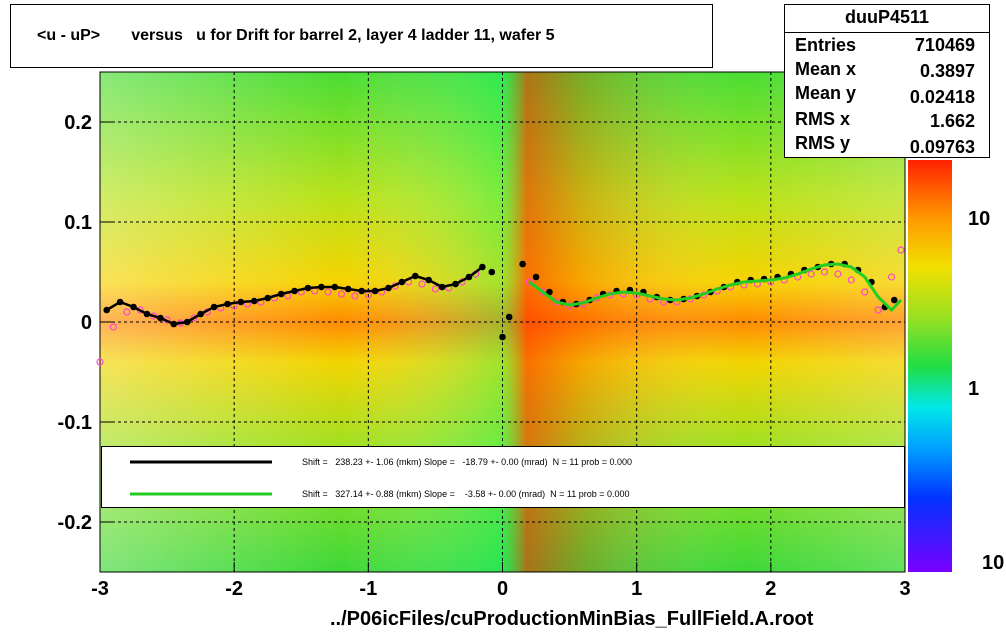 This screenshot has width=1006, height=637. Describe the element at coordinates (636, 589) in the screenshot. I see `x-tick-label: 1` at that location.